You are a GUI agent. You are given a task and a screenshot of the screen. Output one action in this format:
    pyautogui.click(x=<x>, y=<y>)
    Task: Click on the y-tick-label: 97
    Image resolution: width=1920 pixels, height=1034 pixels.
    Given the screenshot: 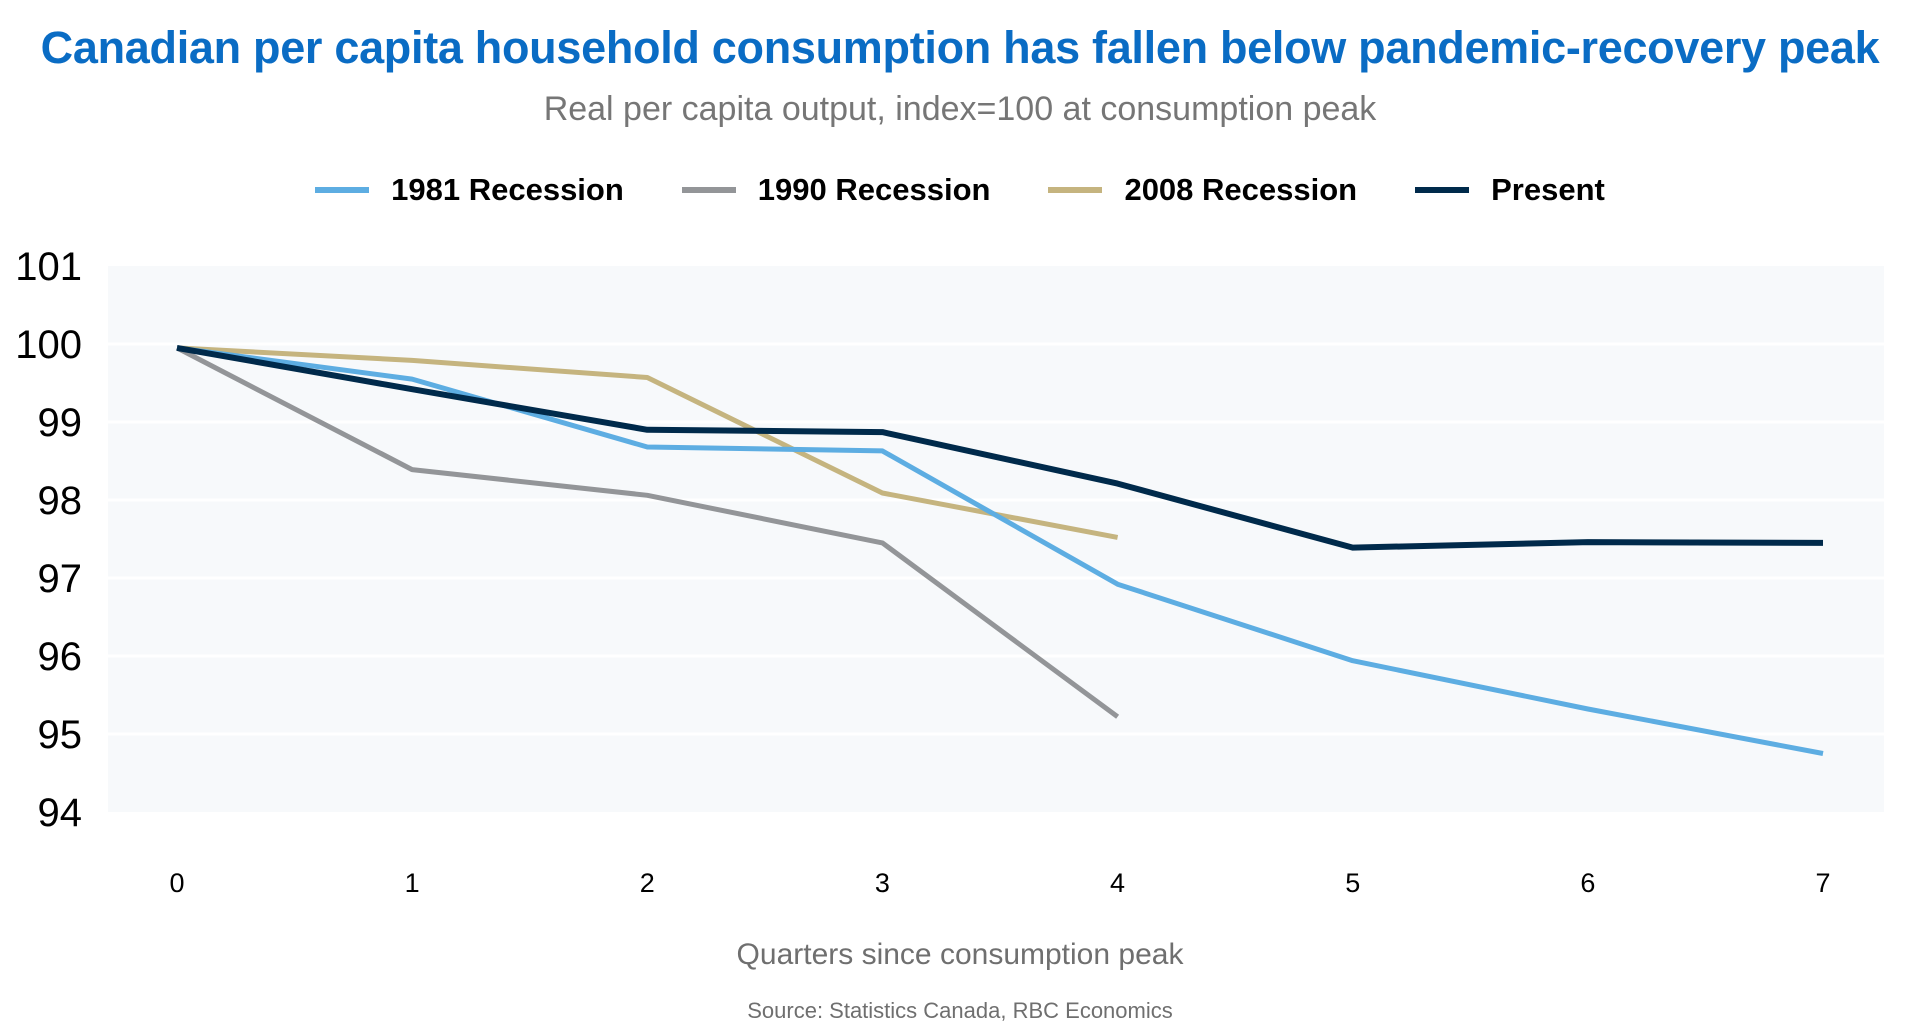 What is the action you would take?
    pyautogui.click(x=60, y=579)
    